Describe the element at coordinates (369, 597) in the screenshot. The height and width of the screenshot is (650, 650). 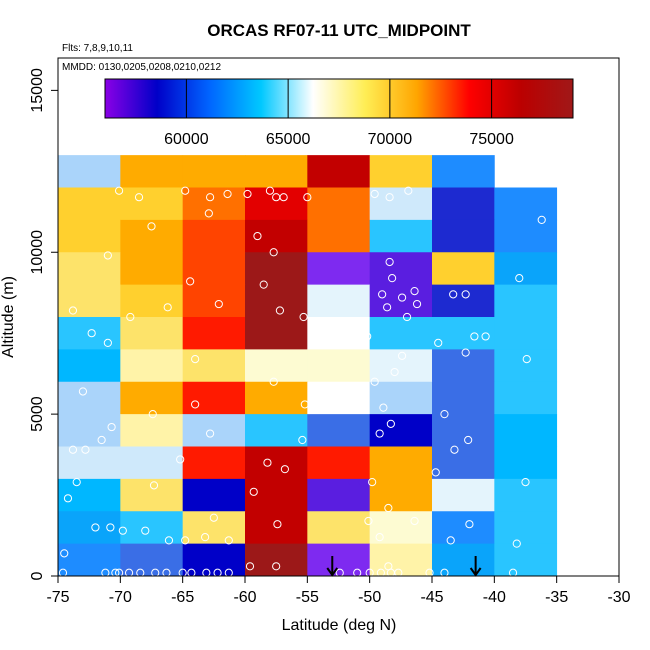
I see `x-tick-label: -50` at that location.